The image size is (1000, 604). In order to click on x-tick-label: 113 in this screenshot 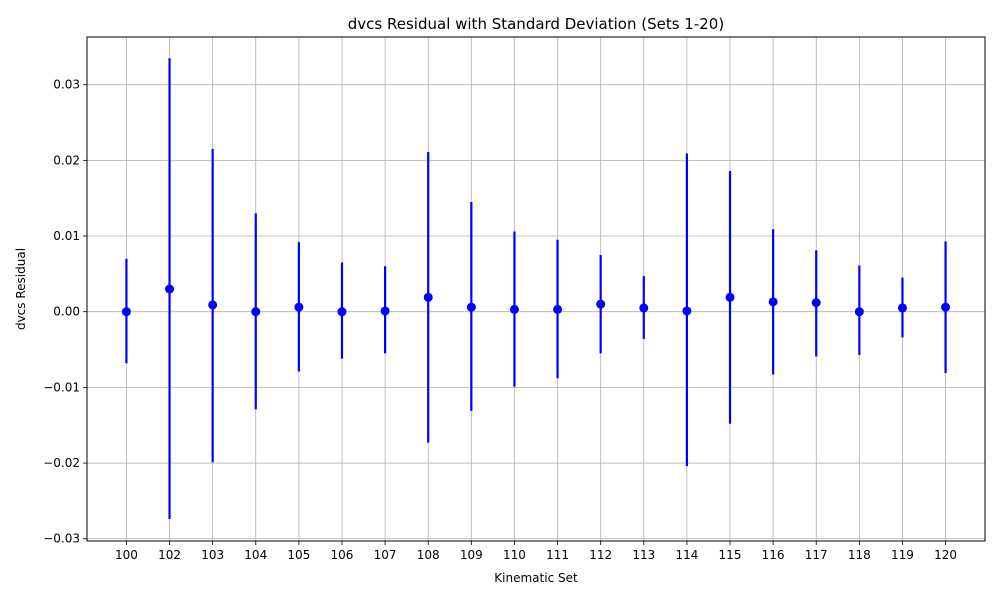, I will do `click(643, 555)`.